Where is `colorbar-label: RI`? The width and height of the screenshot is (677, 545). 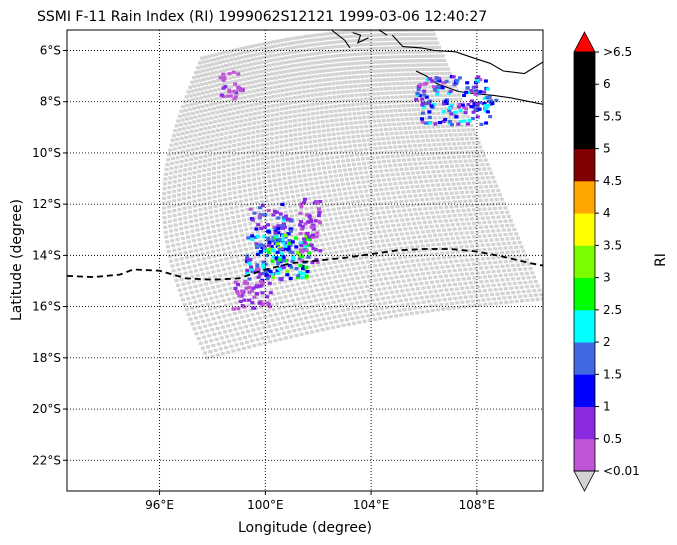
colorbar-label: RI is located at coordinates (661, 260).